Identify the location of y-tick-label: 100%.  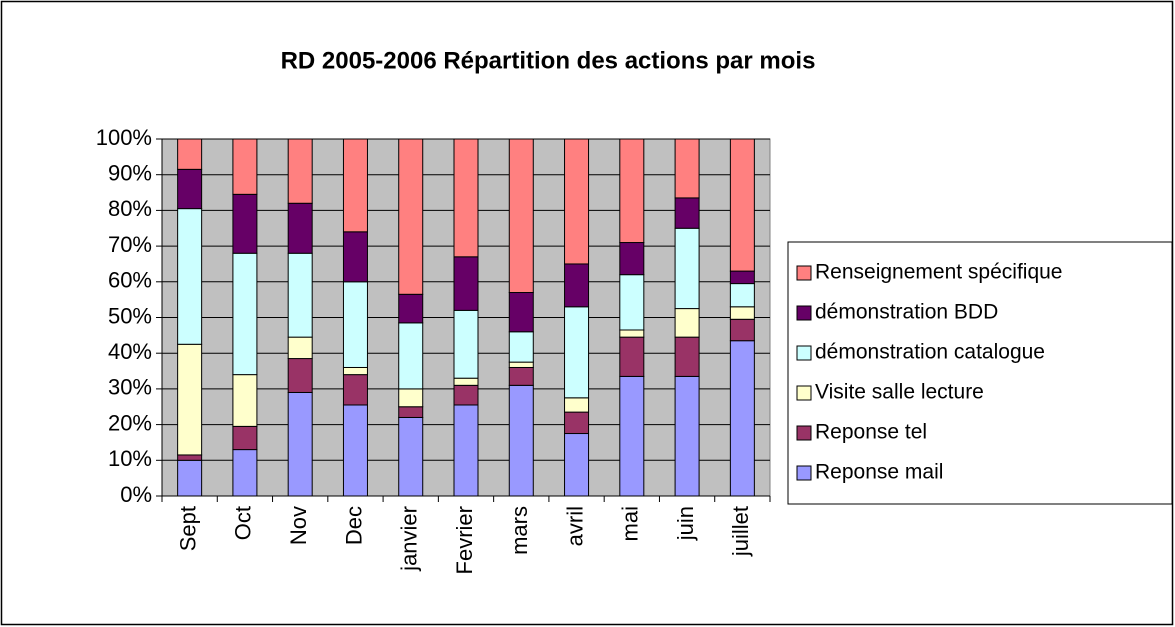
(124, 137).